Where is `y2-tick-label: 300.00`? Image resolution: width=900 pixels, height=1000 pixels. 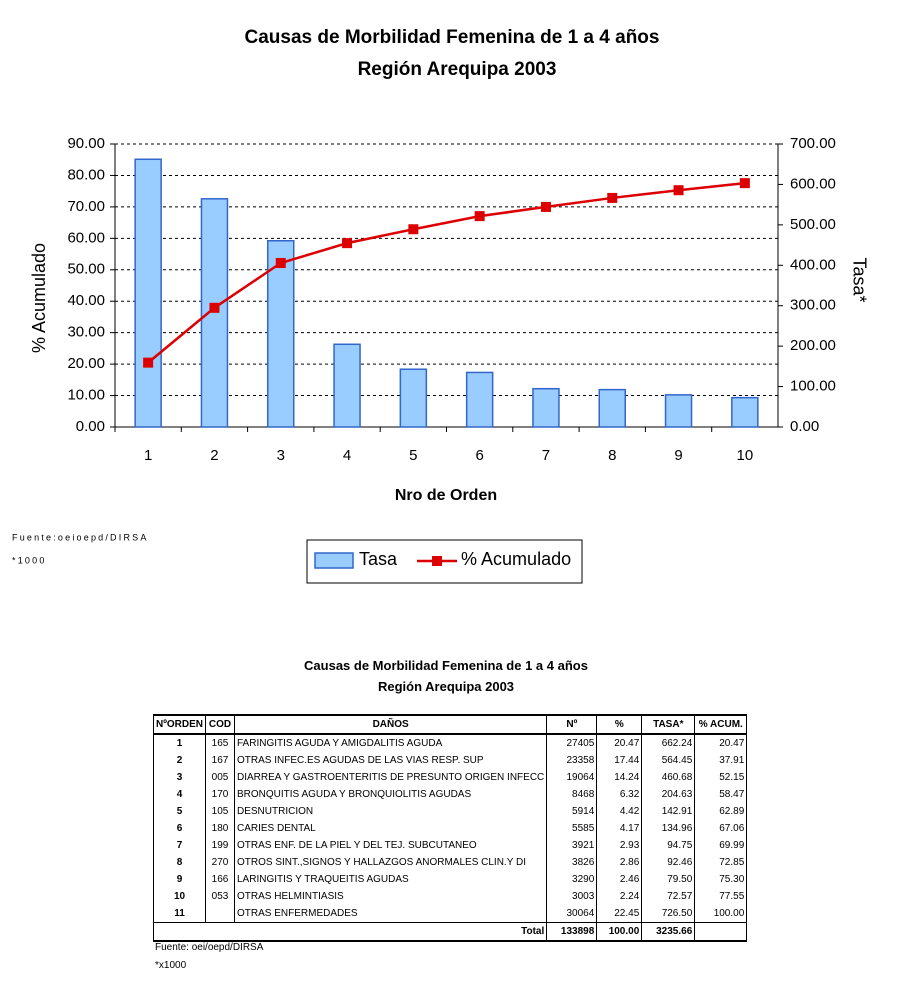 y2-tick-label: 300.00 is located at coordinates (813, 305).